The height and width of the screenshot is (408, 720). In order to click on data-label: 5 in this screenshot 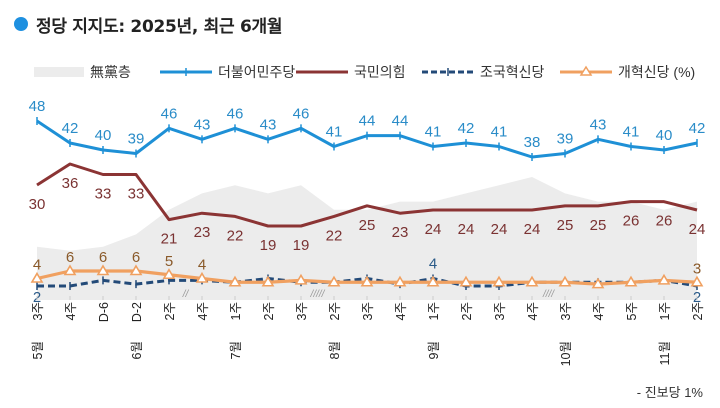, I will do `click(169, 261)`.